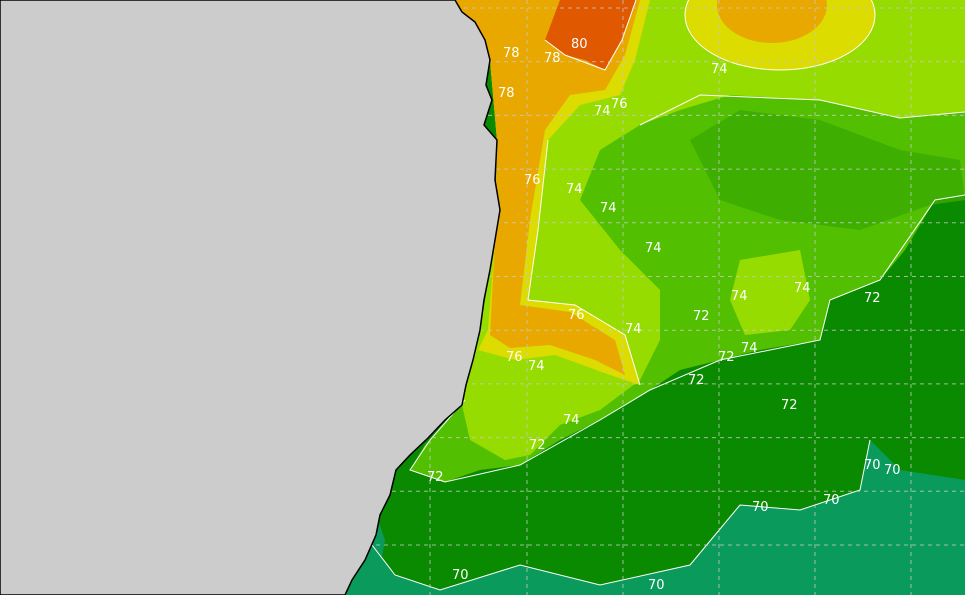 The image size is (965, 595). I want to click on sea-75-zone-east-patch, so click(770, 292).